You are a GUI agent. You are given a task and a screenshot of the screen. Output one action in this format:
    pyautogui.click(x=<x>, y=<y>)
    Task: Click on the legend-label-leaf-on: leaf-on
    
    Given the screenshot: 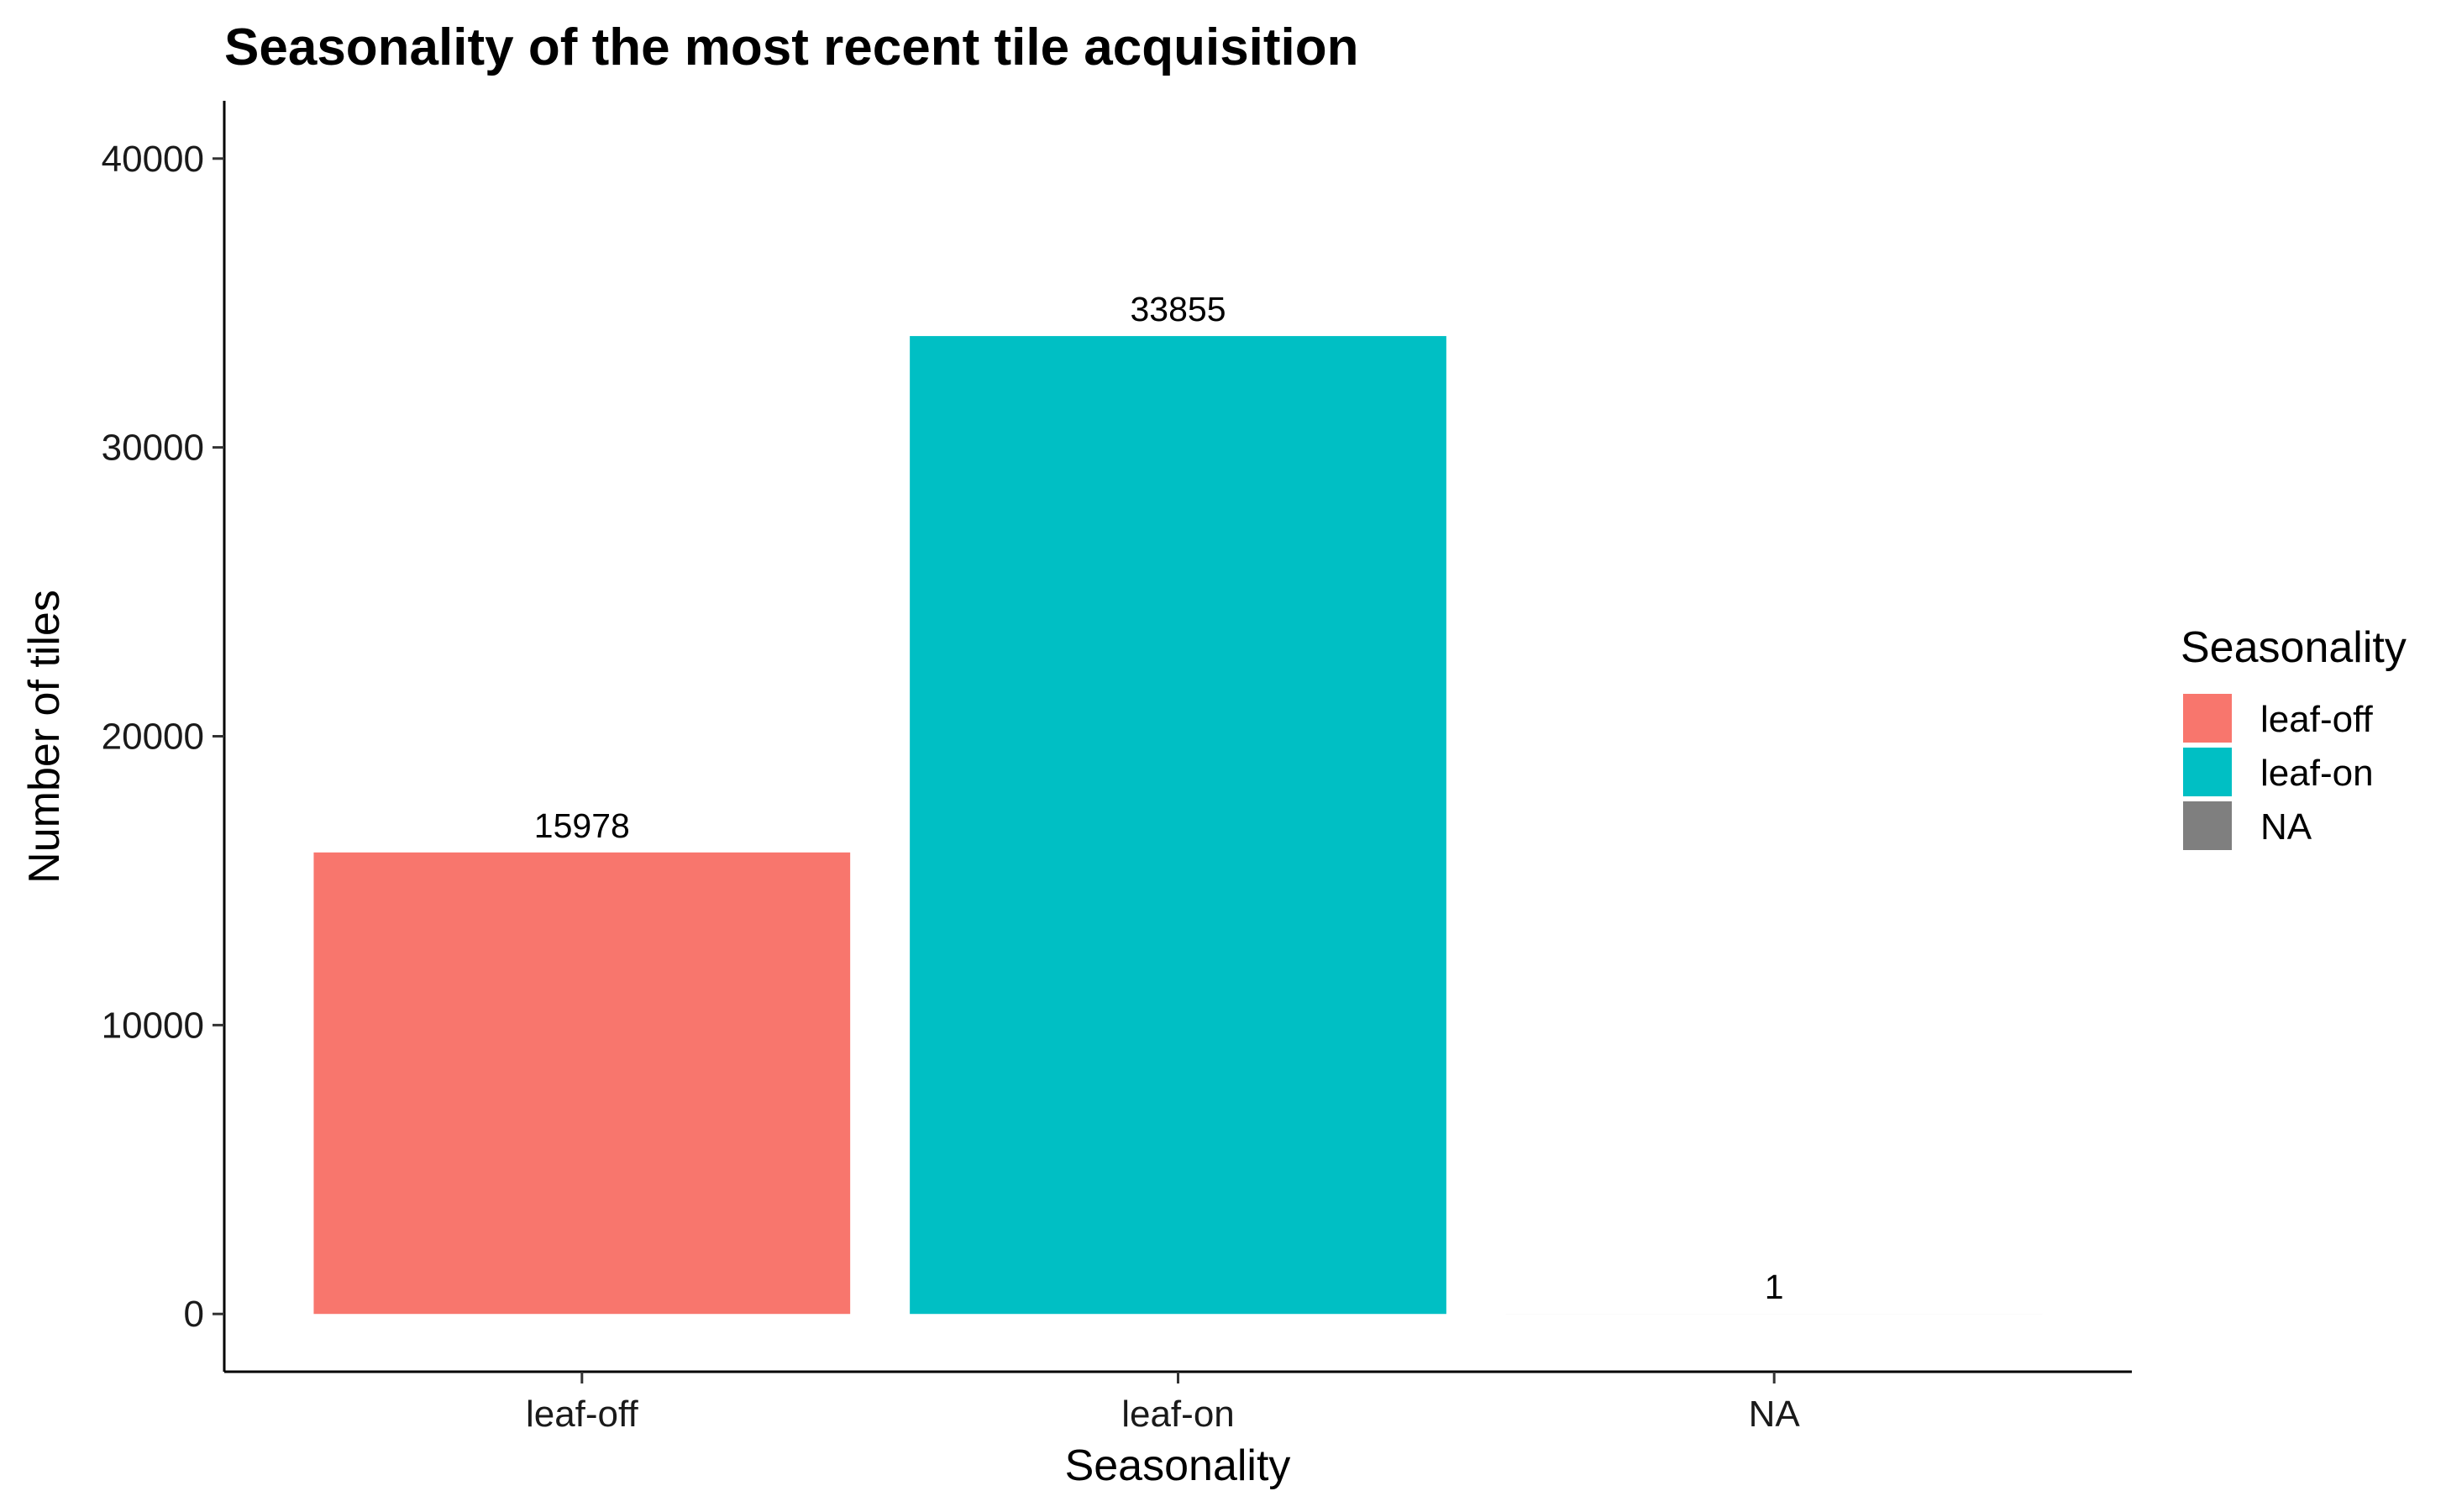 What is the action you would take?
    pyautogui.click(x=2317, y=773)
    